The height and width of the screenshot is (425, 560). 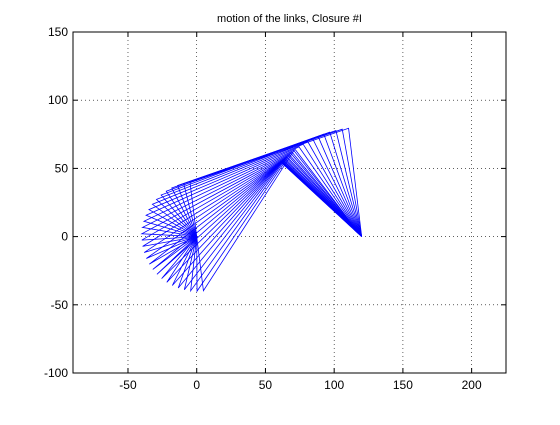 What do you see at coordinates (403, 385) in the screenshot?
I see `x-tick-label: 150` at bounding box center [403, 385].